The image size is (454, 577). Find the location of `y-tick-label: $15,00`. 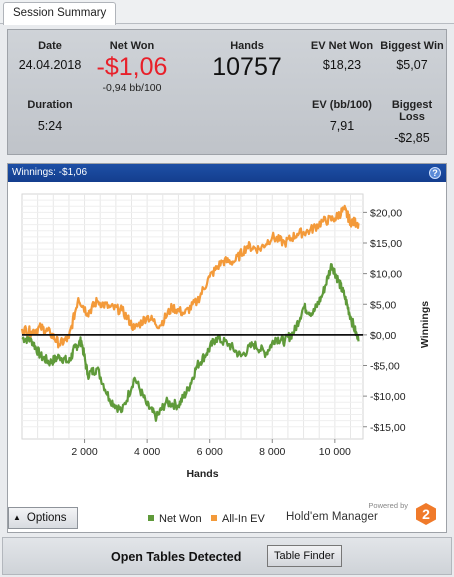

y-tick-label: $15,00 is located at coordinates (386, 244).